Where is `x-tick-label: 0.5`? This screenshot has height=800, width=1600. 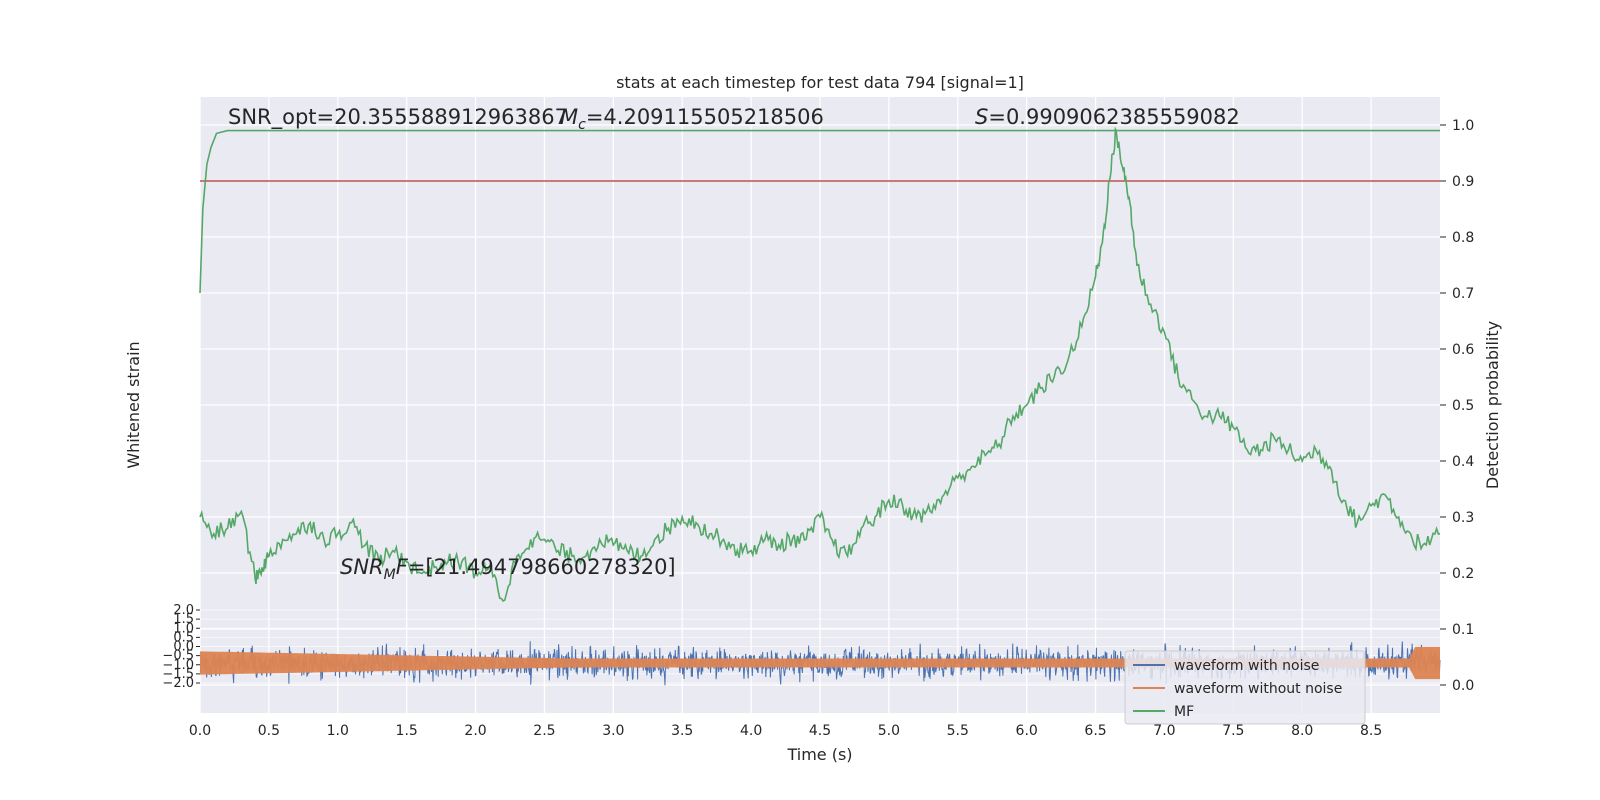 x-tick-label: 0.5 is located at coordinates (269, 731).